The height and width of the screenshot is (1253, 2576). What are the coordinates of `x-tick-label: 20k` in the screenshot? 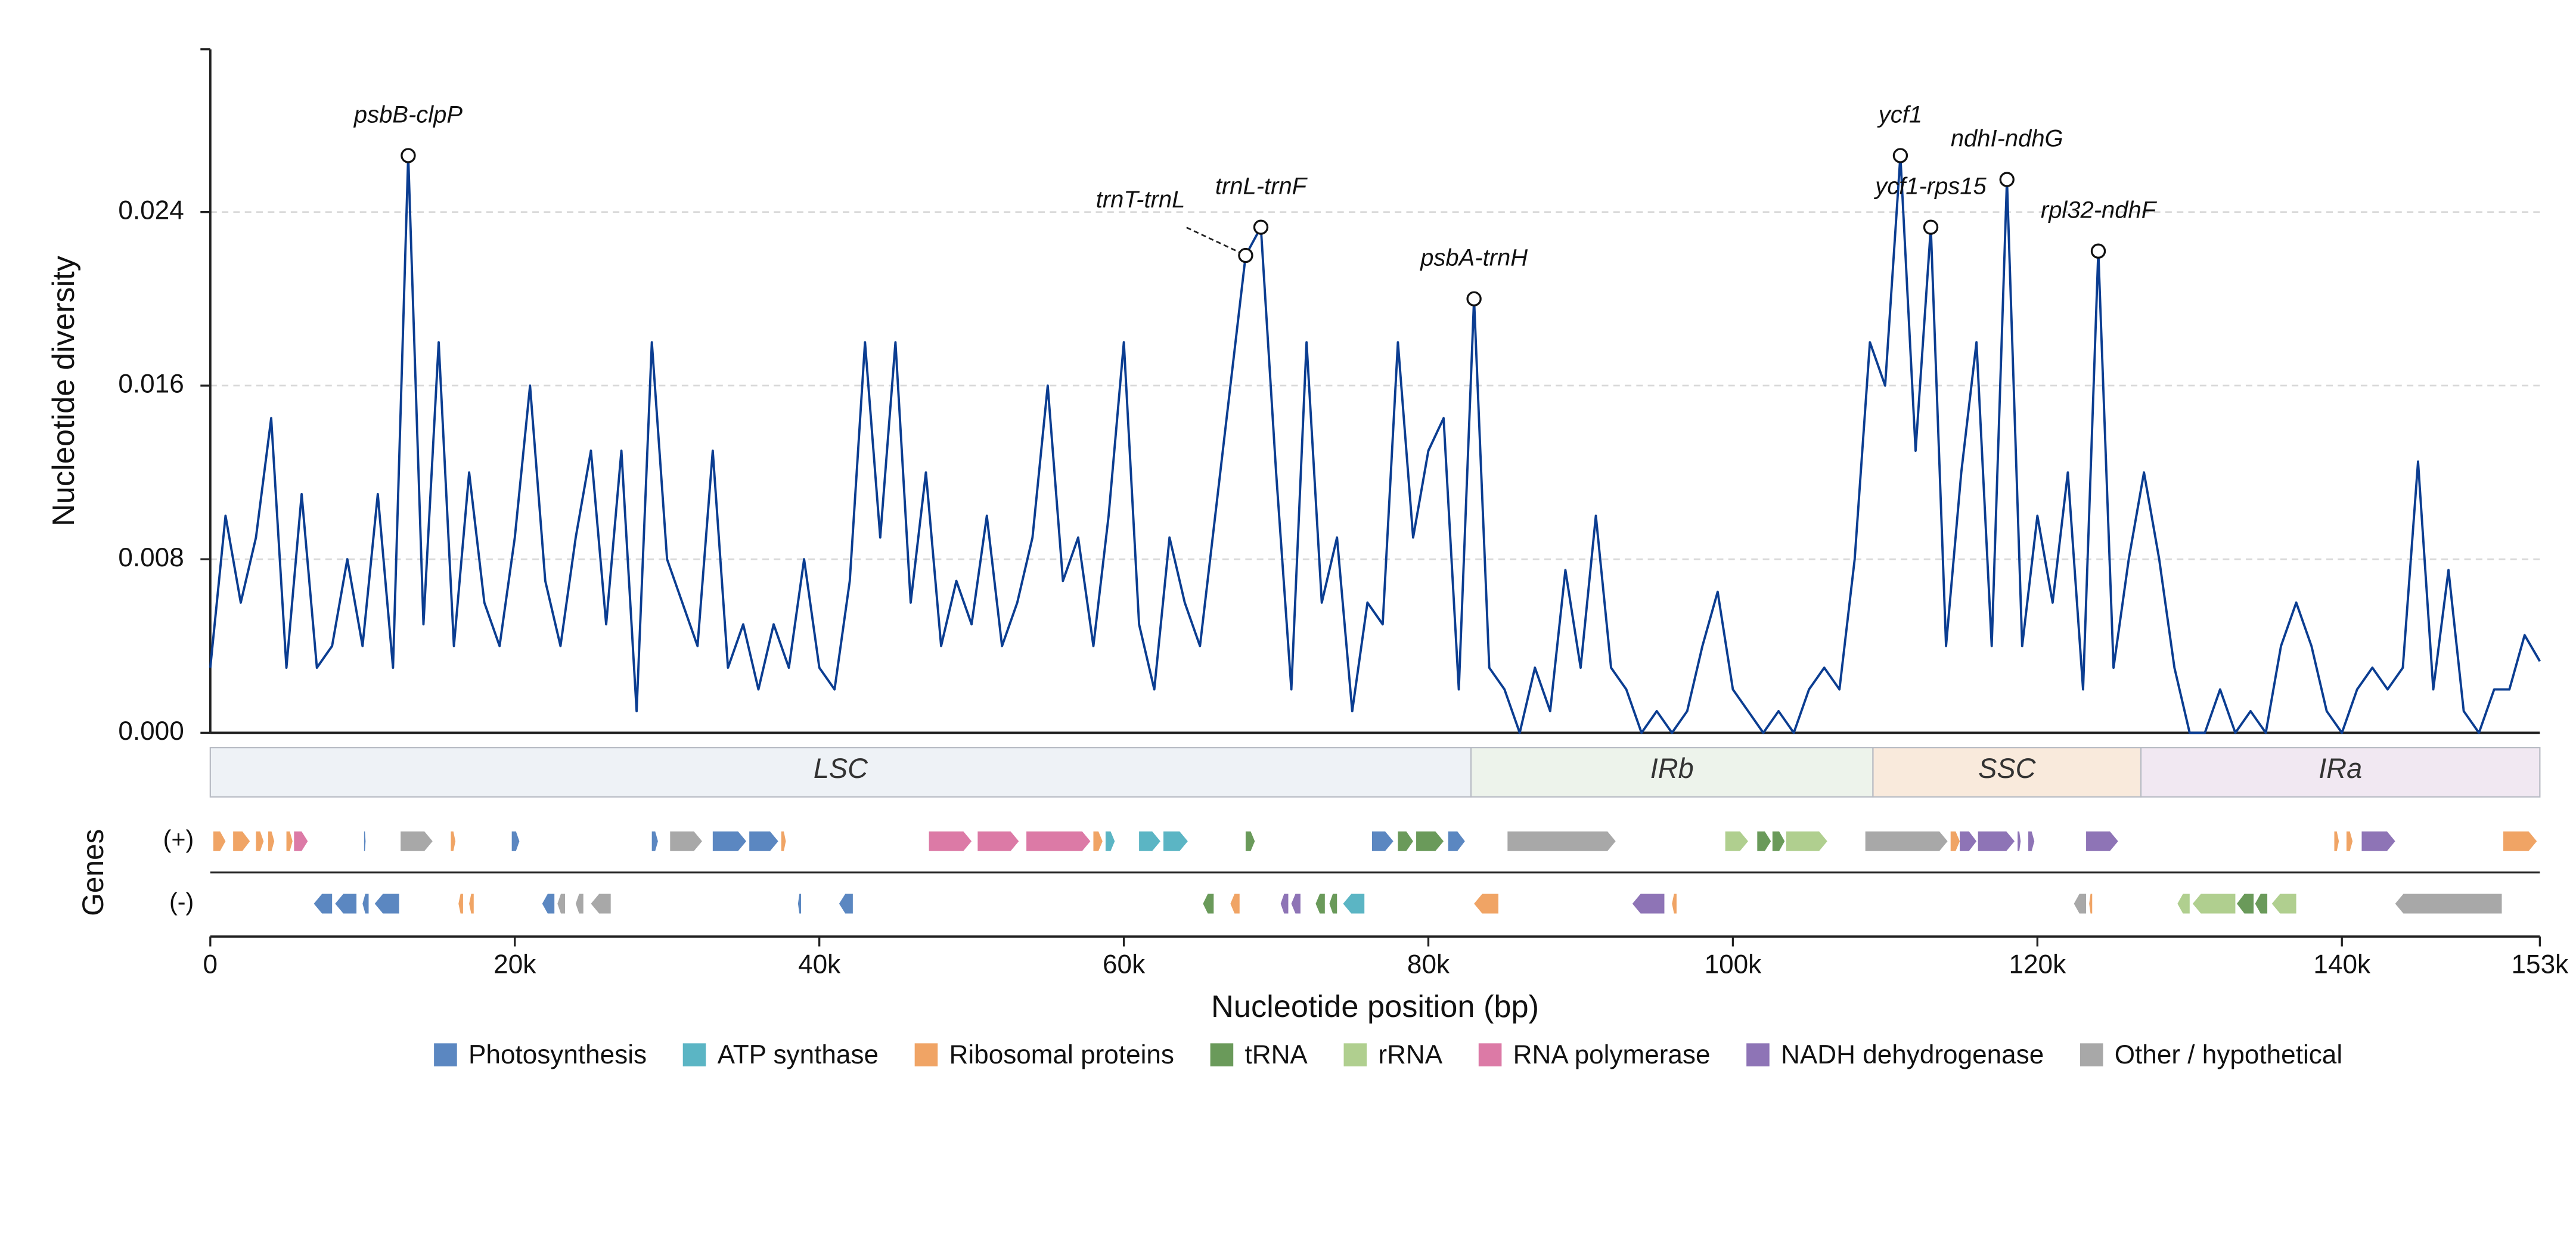 It's located at (515, 964).